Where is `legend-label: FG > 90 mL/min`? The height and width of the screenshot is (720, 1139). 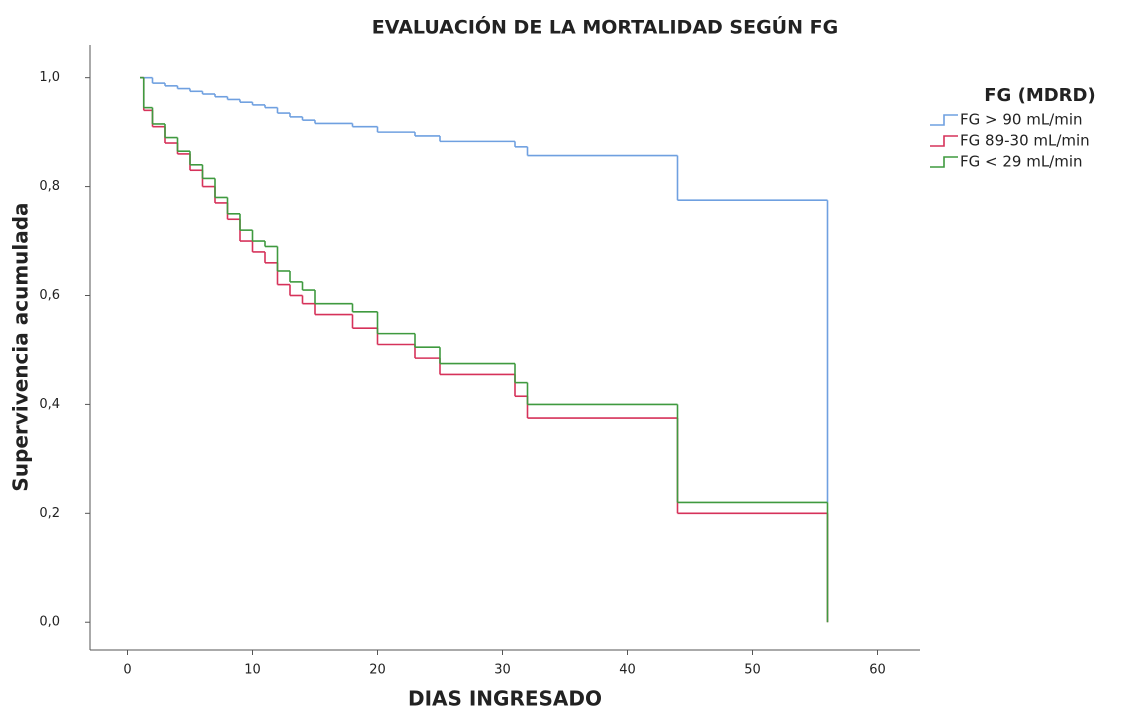 legend-label: FG > 90 mL/min is located at coordinates (1021, 120).